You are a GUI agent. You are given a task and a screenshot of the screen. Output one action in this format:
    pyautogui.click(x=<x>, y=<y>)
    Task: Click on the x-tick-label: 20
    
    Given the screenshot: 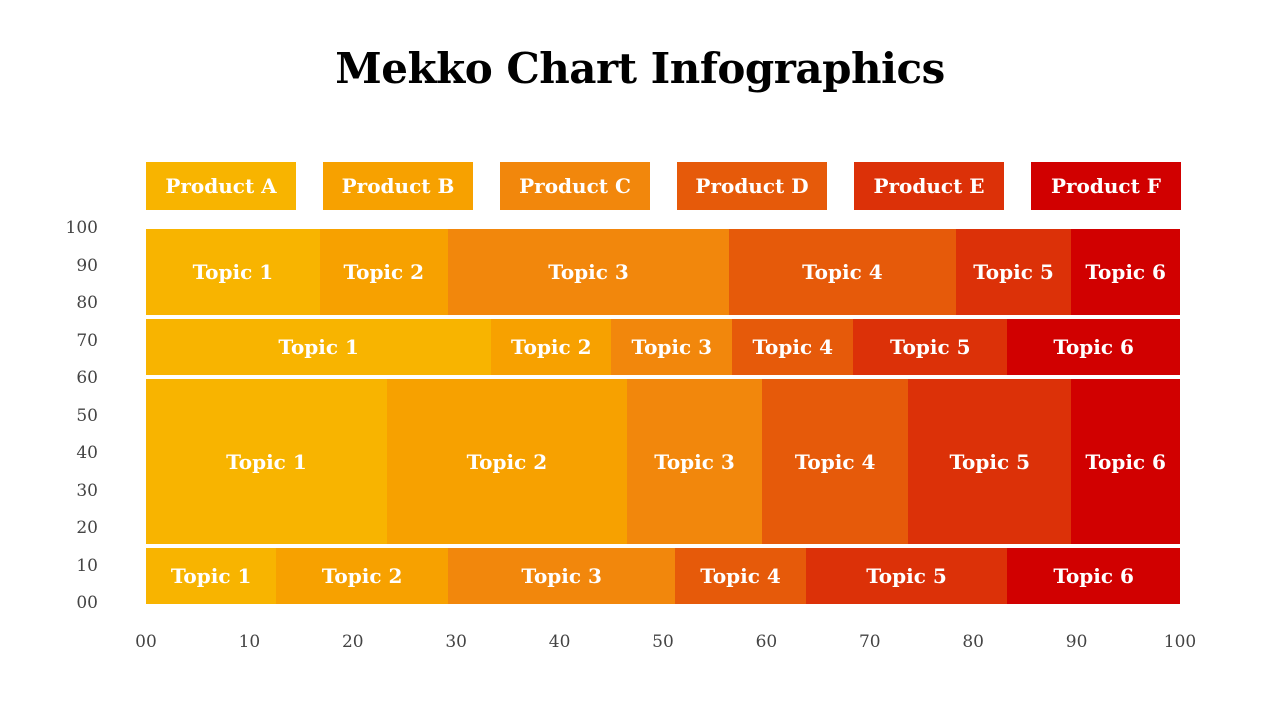 What is the action you would take?
    pyautogui.click(x=352, y=642)
    